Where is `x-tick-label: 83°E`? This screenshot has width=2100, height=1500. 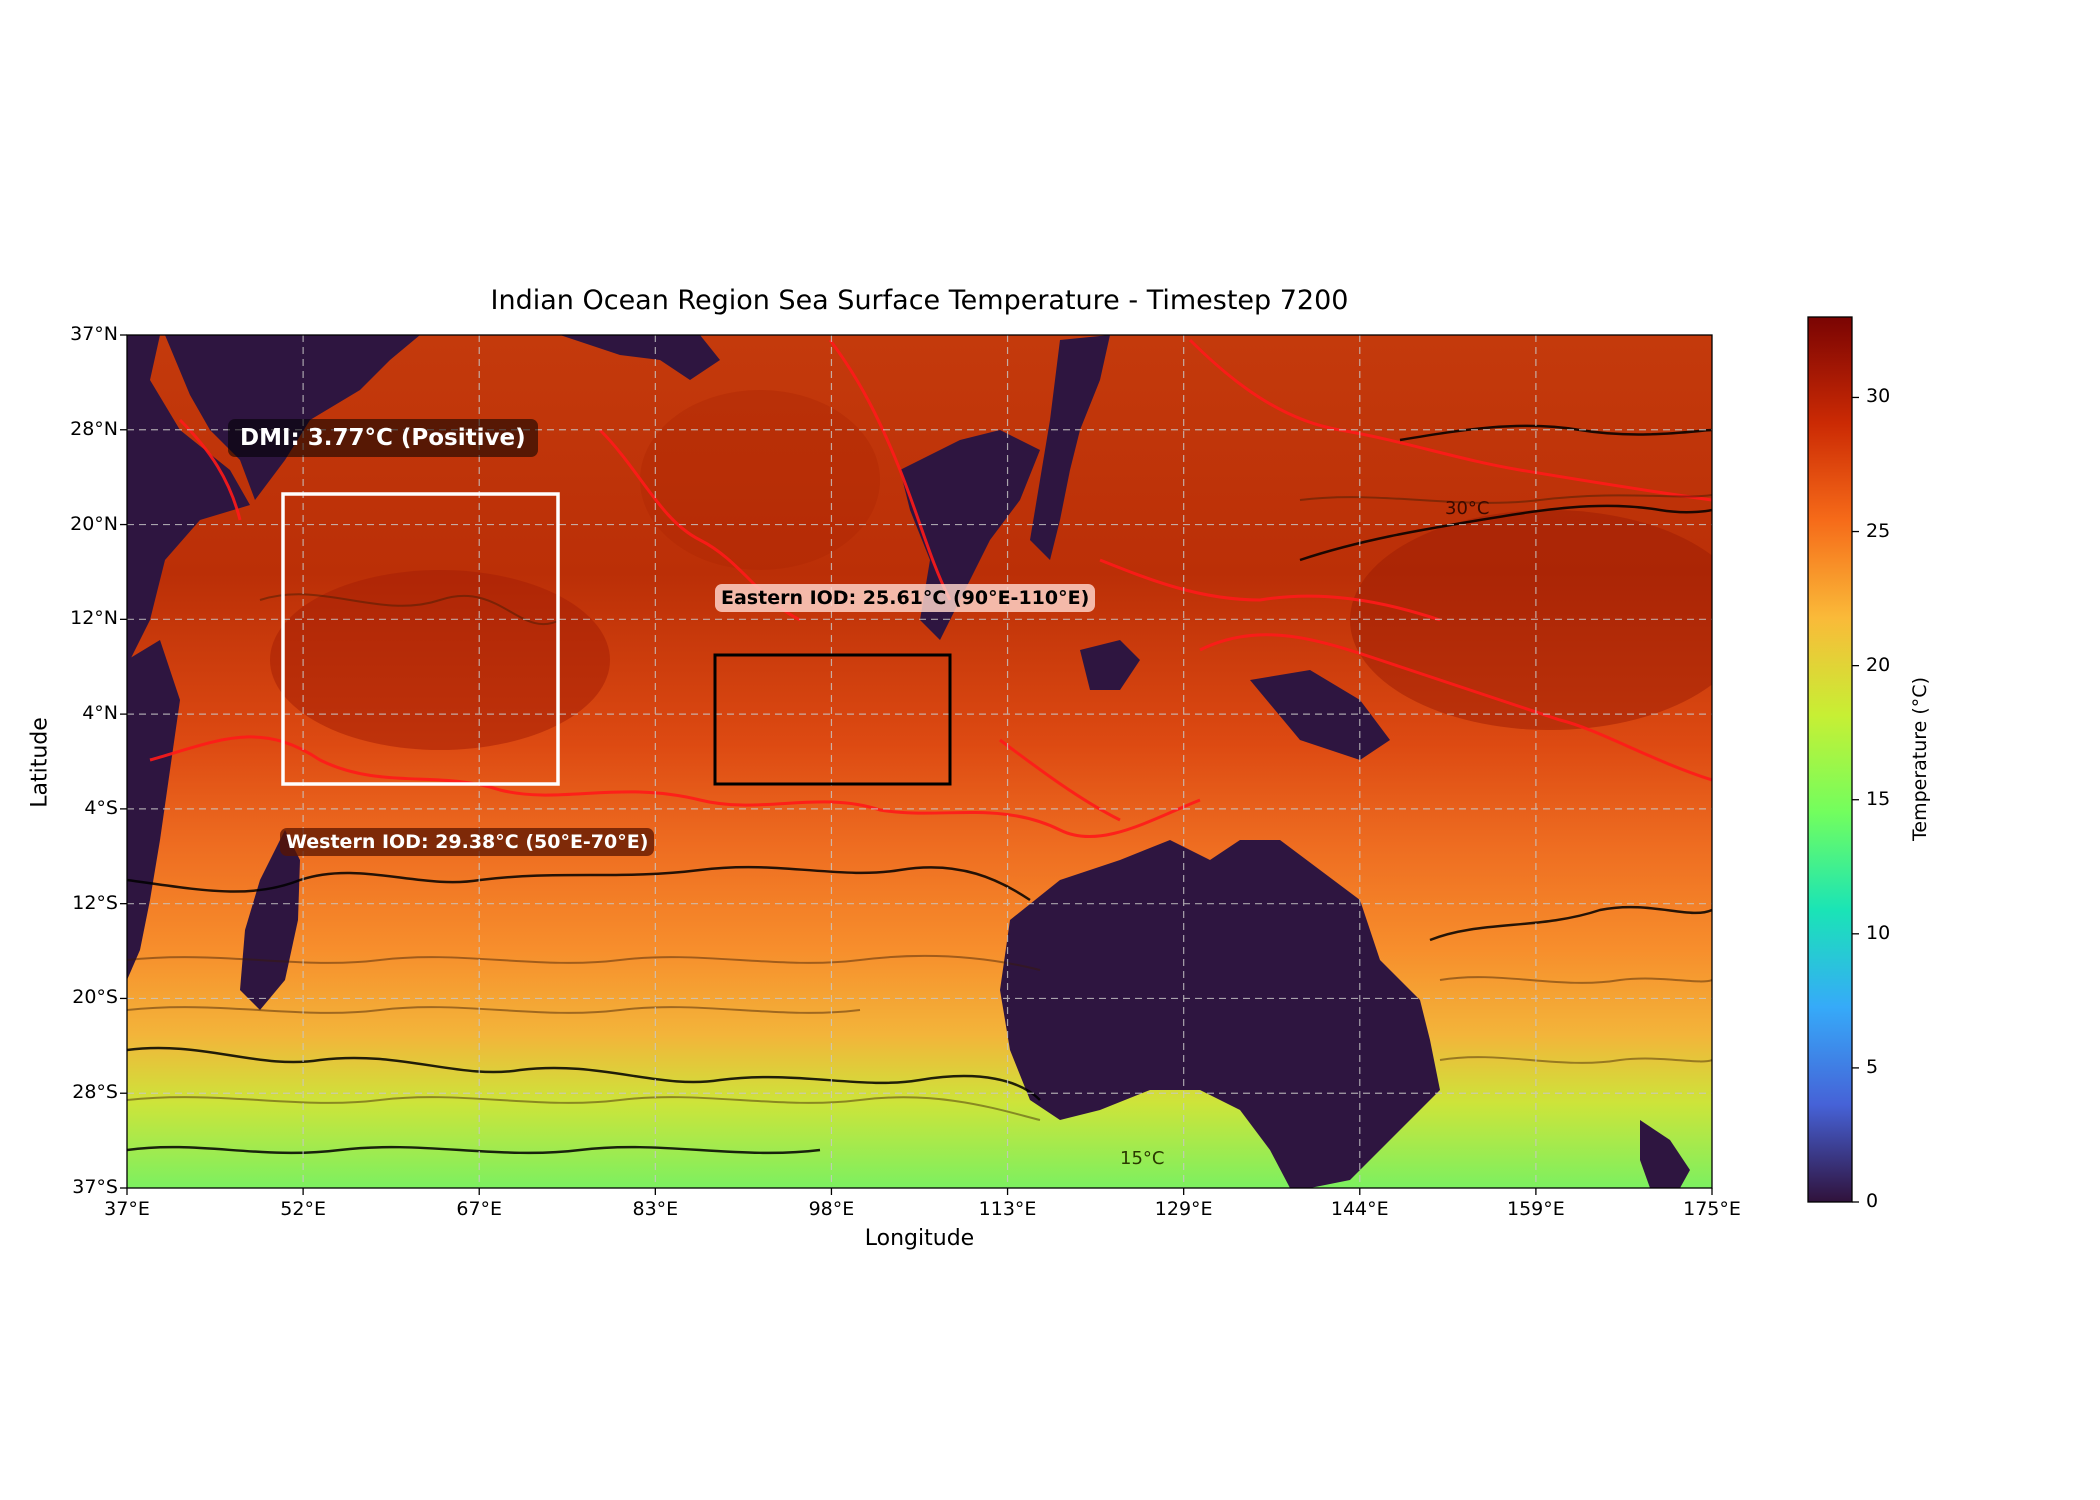 x-tick-label: 83°E is located at coordinates (655, 1209).